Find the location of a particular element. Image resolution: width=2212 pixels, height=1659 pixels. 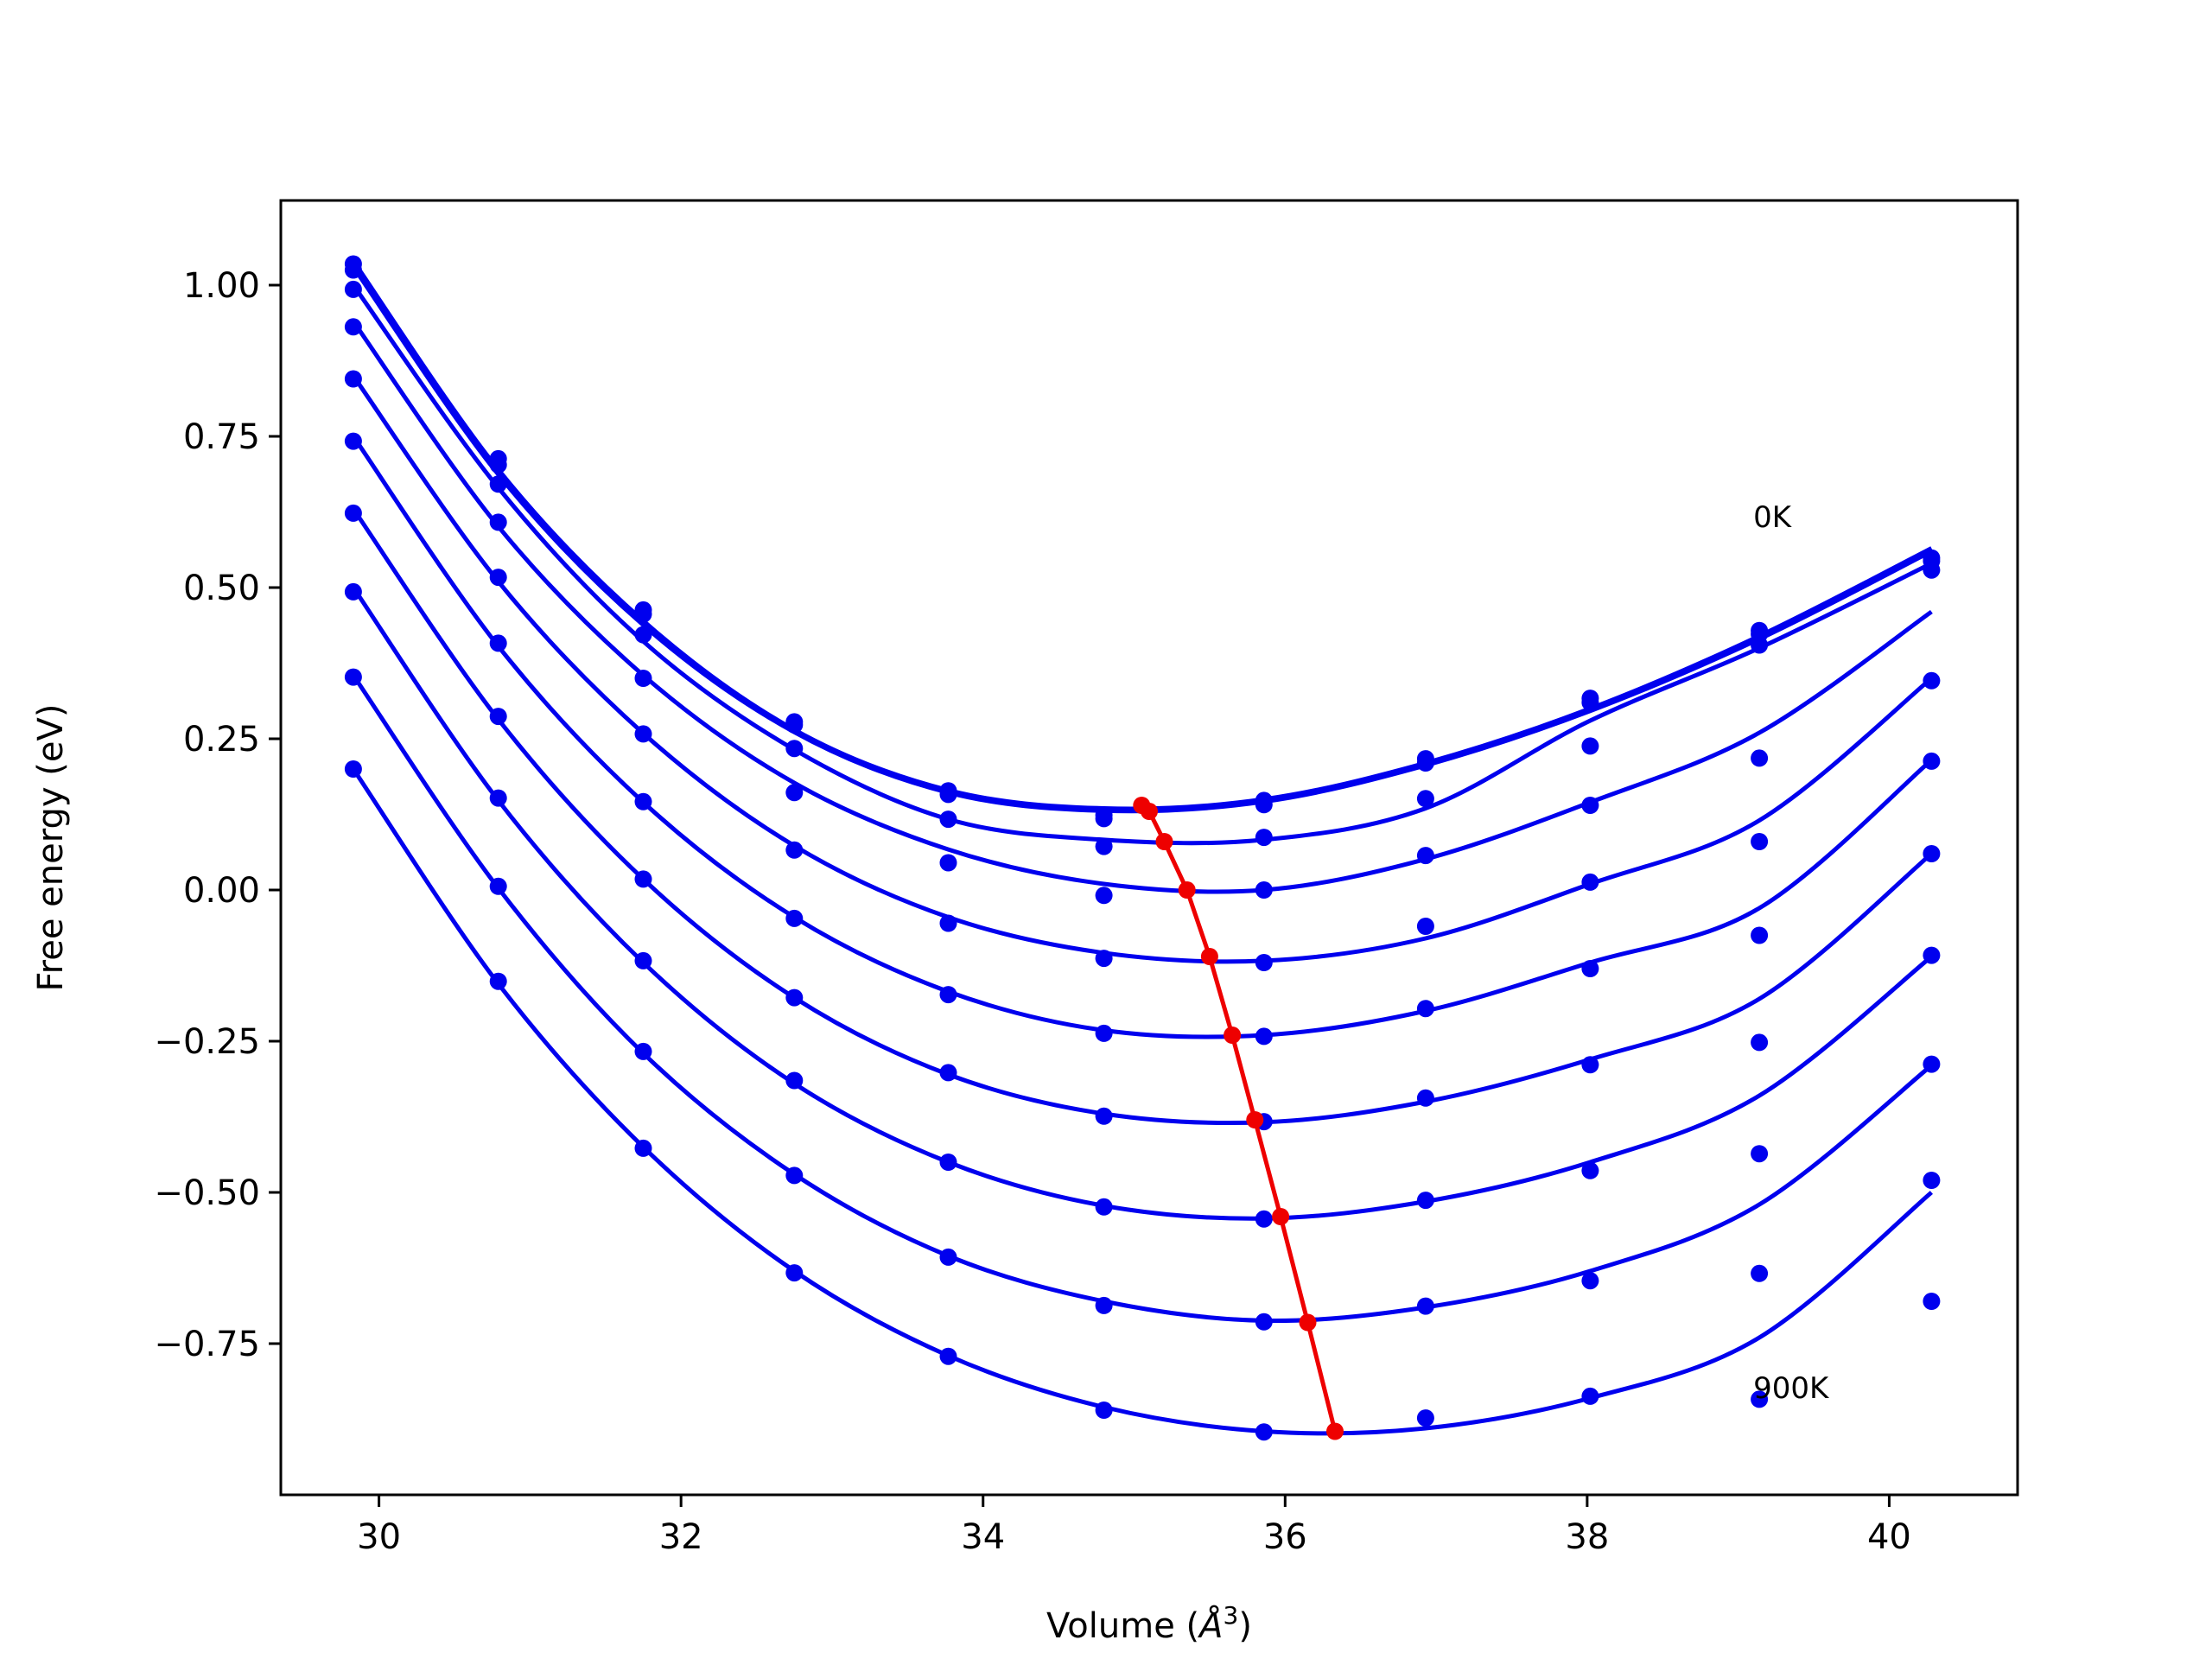

x-axis-title: Volume (Å3) is located at coordinates (1149, 1623).